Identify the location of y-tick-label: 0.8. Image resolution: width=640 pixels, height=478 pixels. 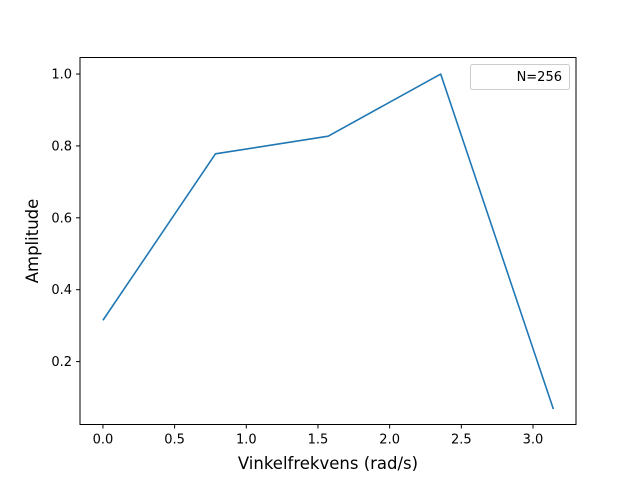
(61, 146).